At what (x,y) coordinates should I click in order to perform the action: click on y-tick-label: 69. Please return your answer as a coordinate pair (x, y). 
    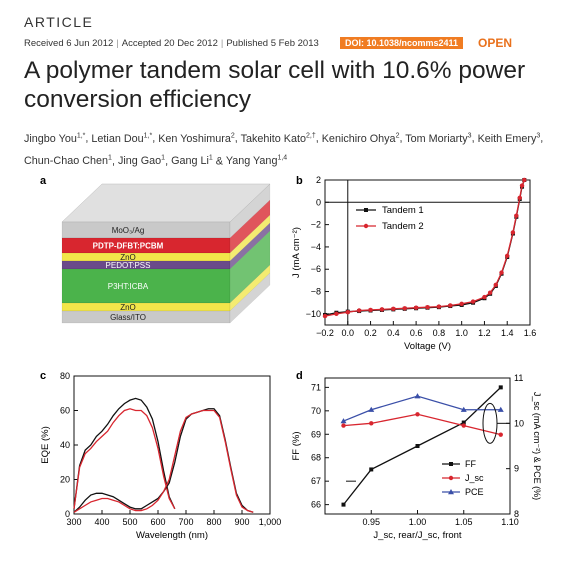
    Looking at the image, I should click on (316, 434).